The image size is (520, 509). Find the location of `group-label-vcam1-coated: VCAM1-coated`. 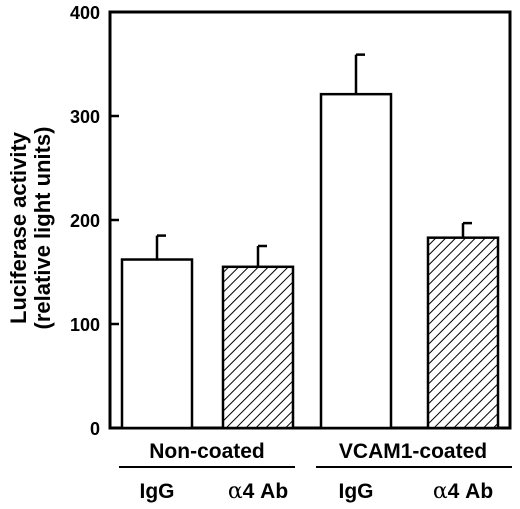

group-label-vcam1-coated: VCAM1-coated is located at coordinates (413, 451).